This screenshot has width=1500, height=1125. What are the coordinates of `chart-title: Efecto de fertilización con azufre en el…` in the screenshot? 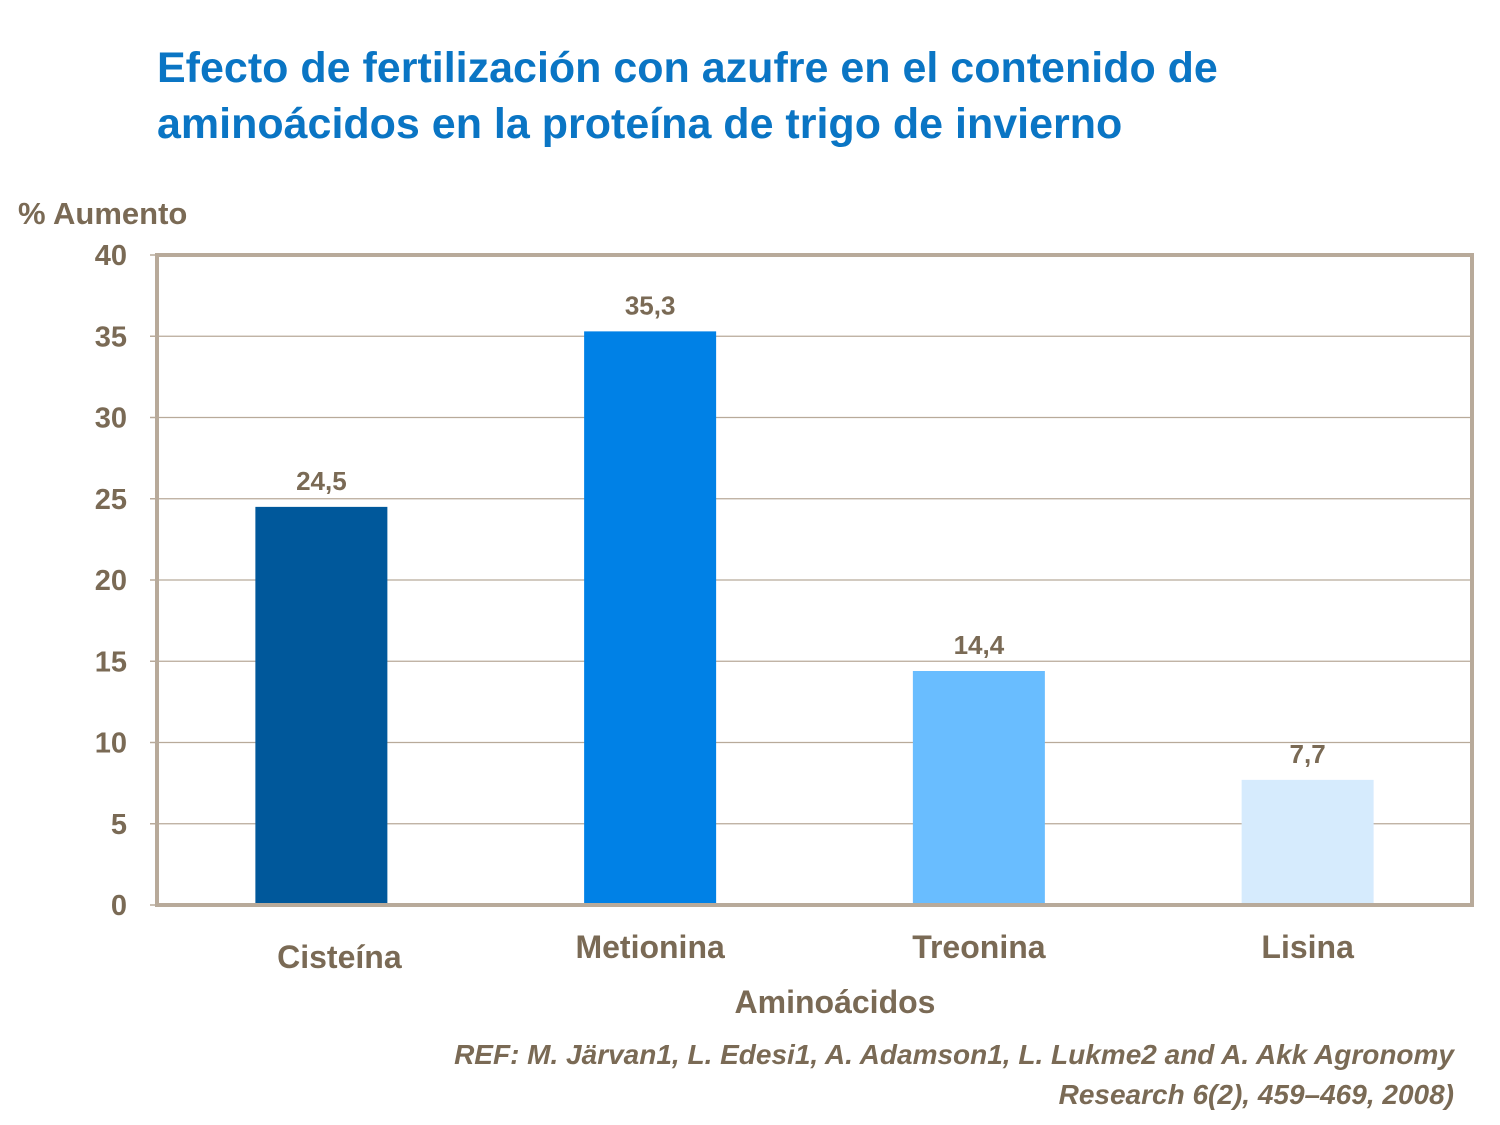 It's located at (687, 96).